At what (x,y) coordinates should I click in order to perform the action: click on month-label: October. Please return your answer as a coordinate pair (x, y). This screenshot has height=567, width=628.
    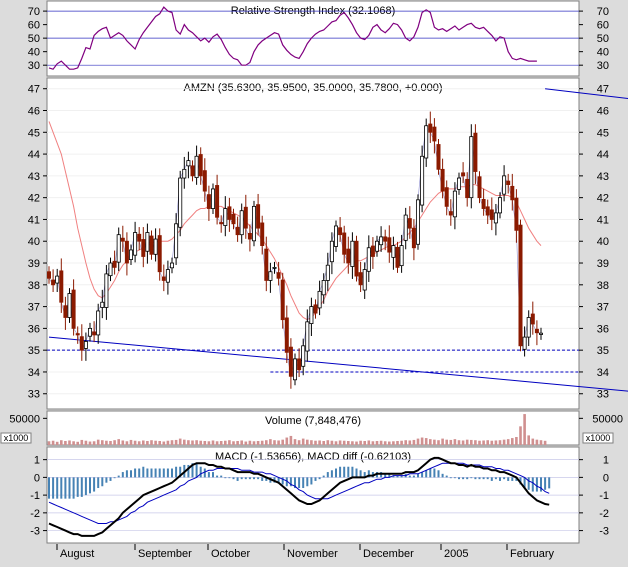
    Looking at the image, I should click on (230, 554).